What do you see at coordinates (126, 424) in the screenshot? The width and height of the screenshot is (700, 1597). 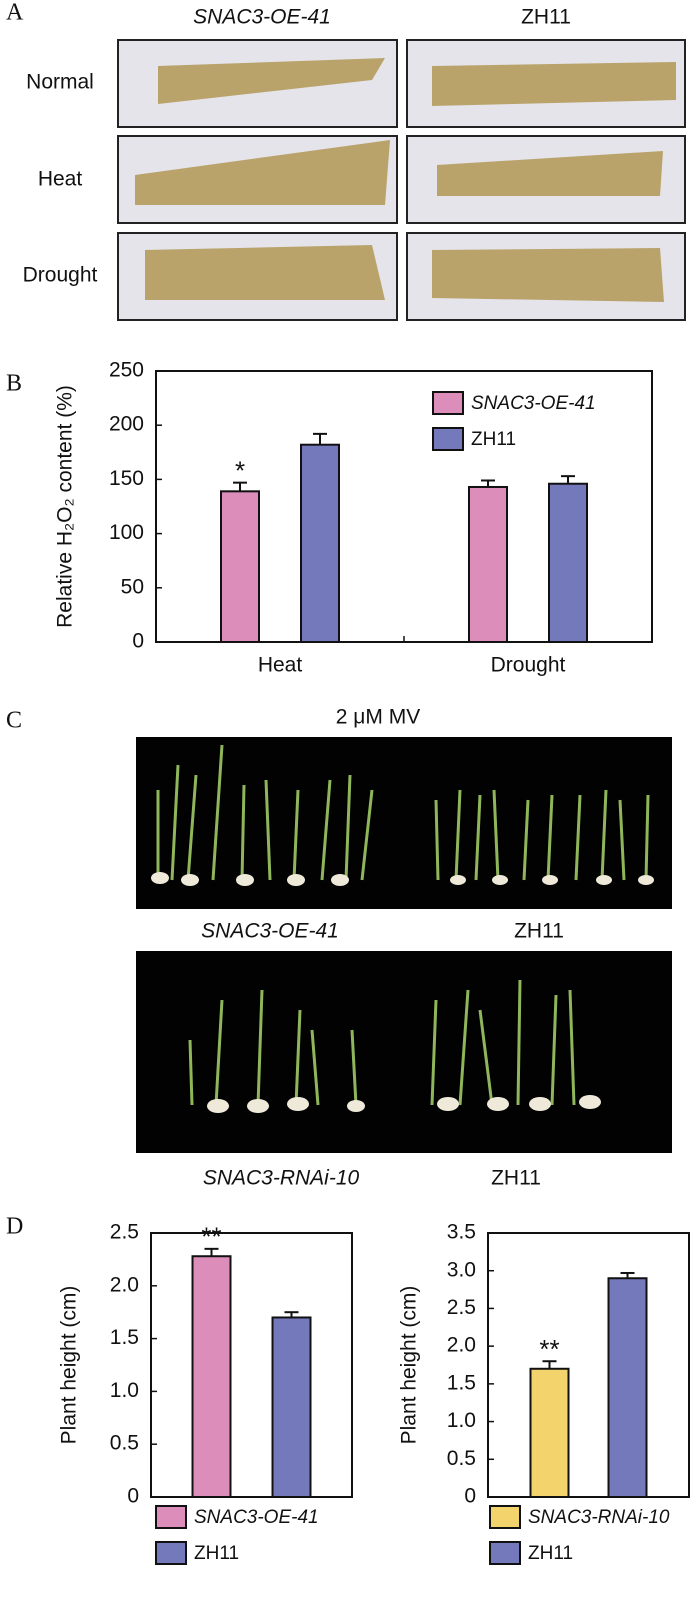 I see `y-tick-label: 200` at bounding box center [126, 424].